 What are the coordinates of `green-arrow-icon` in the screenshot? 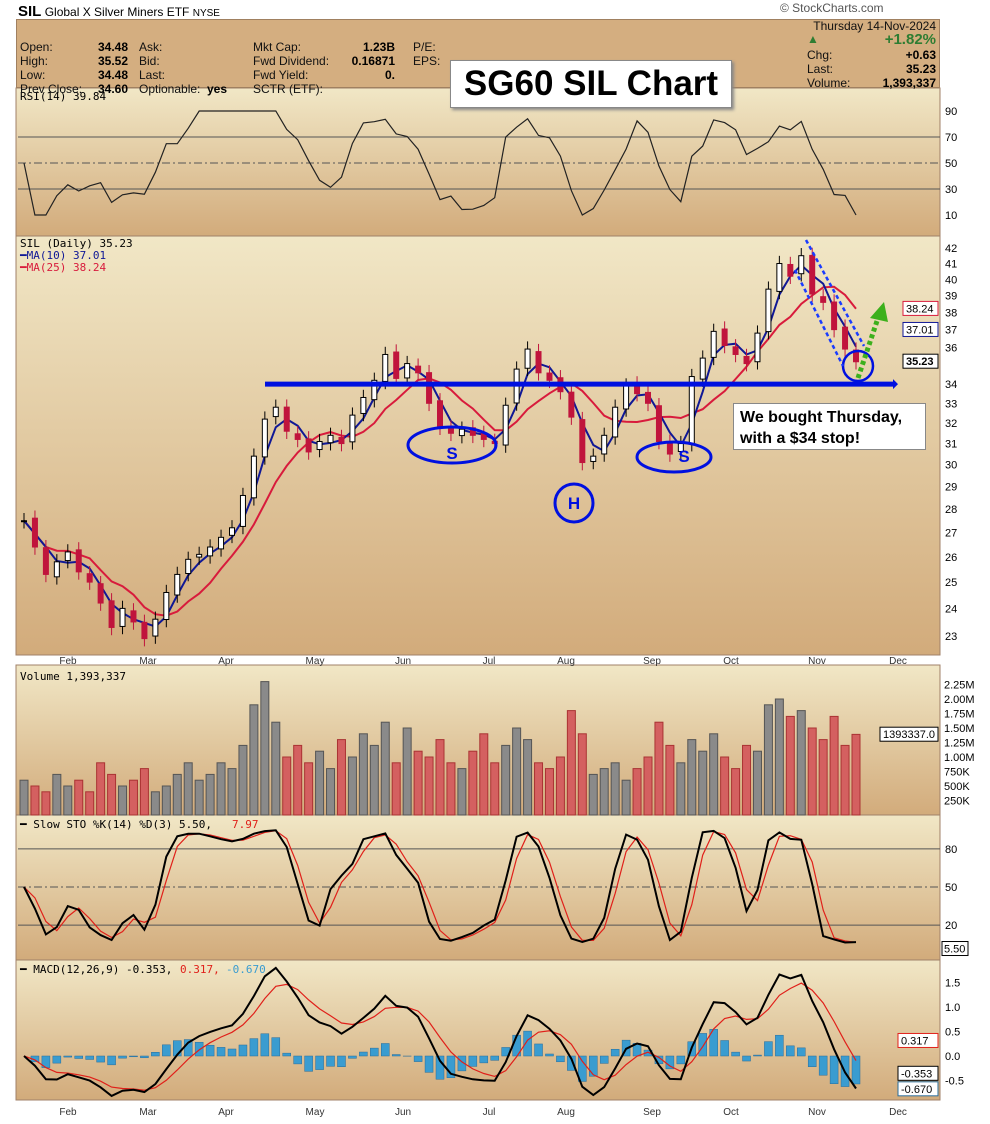 It's located at (879, 312).